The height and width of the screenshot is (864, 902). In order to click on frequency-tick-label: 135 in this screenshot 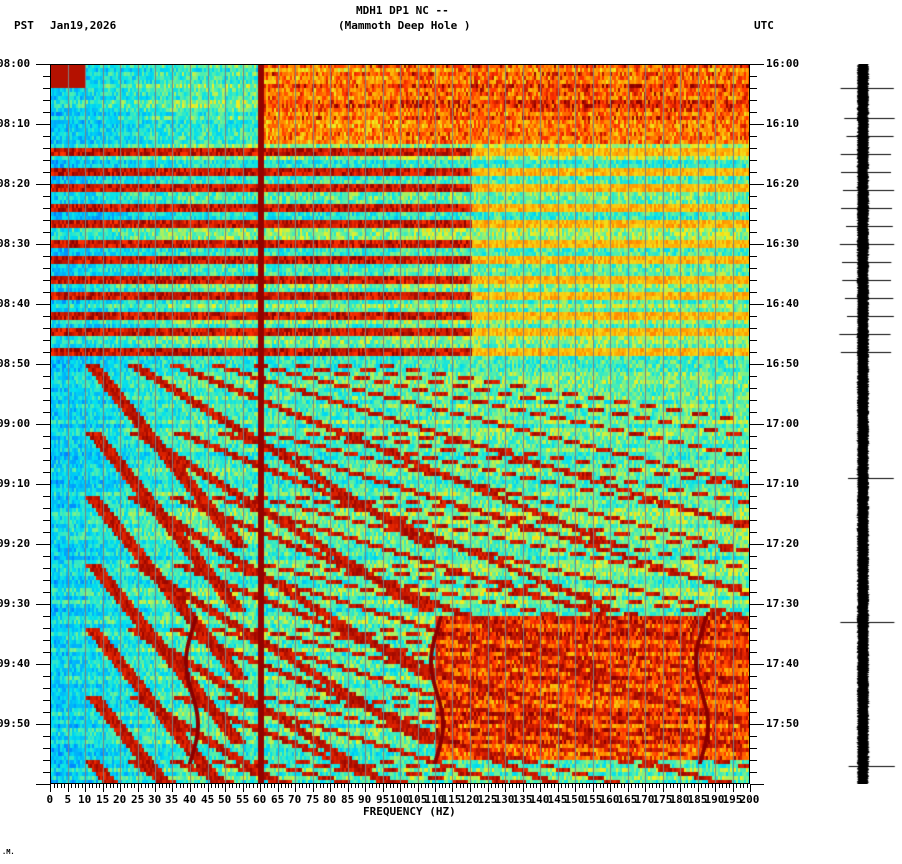, I will do `click(522, 799)`.